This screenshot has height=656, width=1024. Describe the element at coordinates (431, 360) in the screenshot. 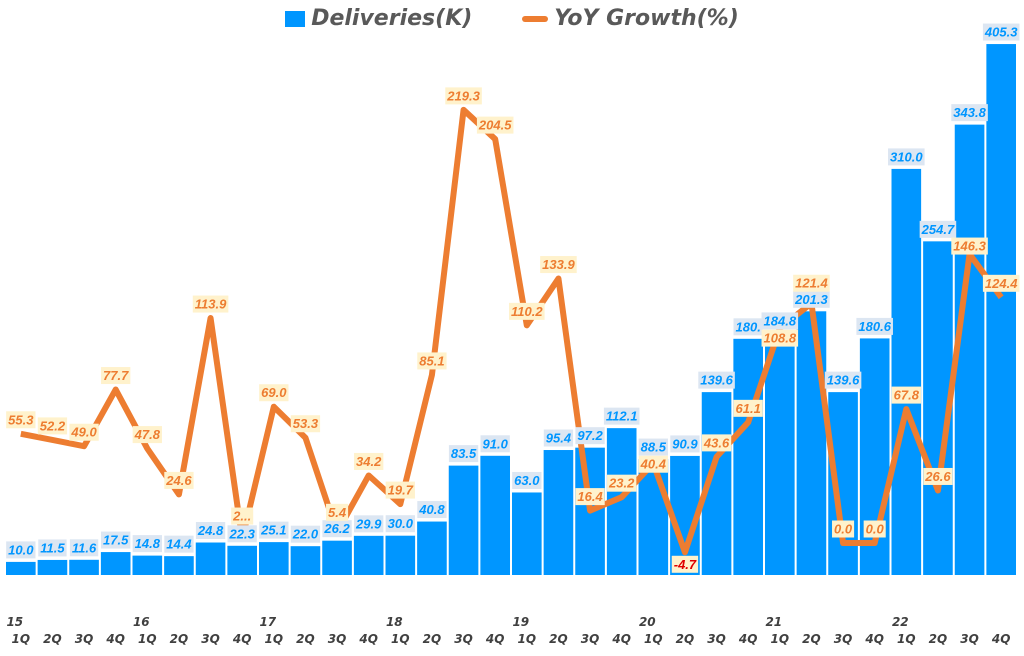

I see `yoy-data-label: 85.1` at that location.